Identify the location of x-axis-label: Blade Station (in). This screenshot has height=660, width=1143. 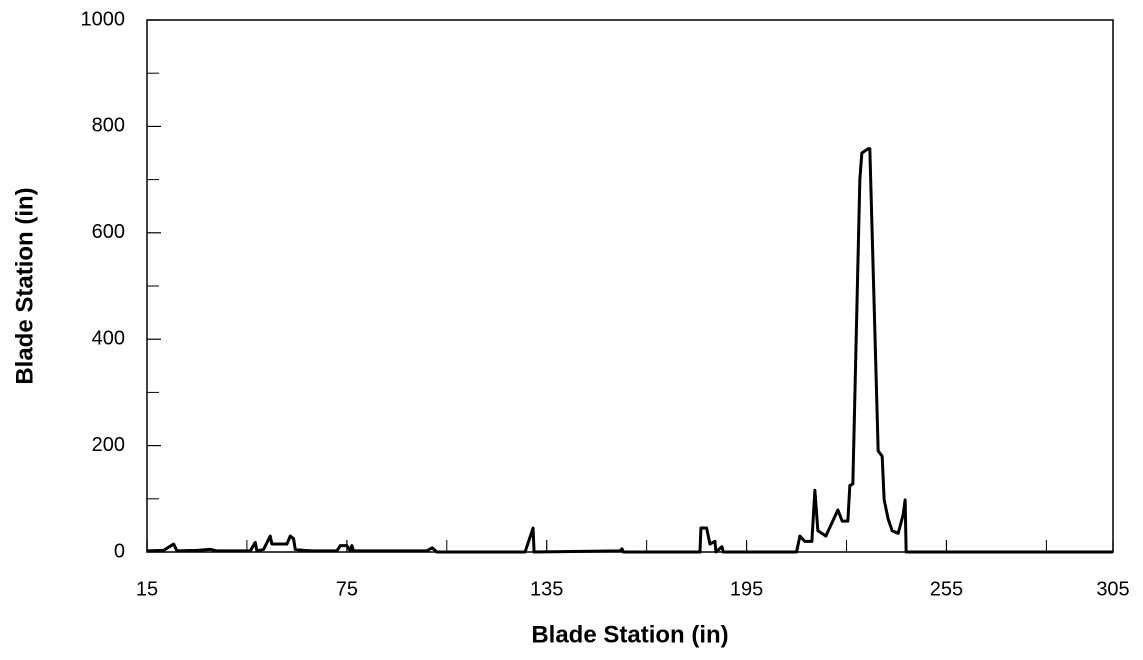
(629, 634).